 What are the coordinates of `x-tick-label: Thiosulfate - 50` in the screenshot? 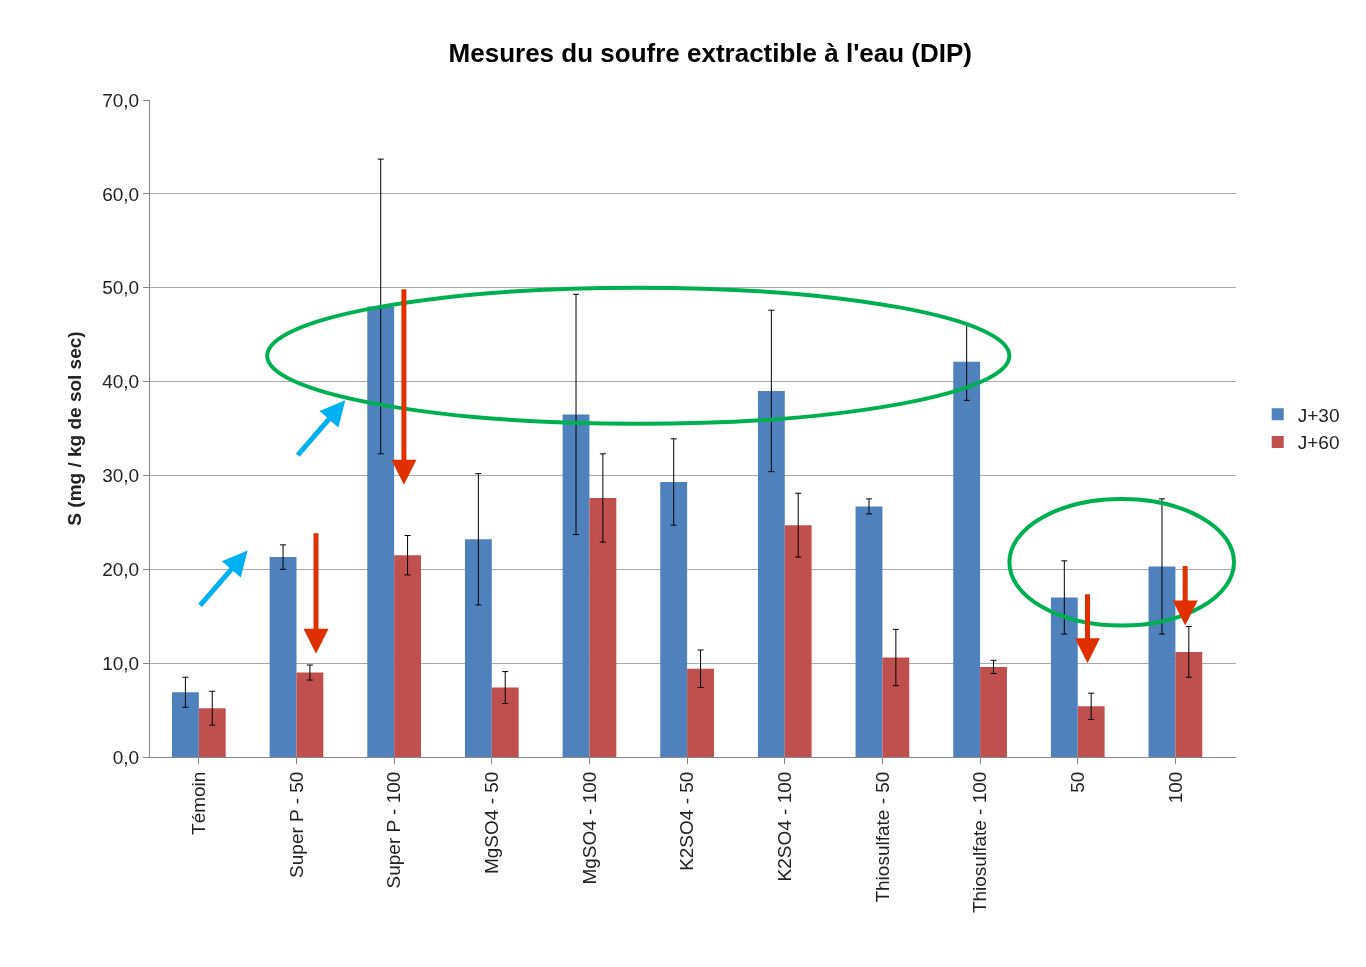 It's located at (882, 837).